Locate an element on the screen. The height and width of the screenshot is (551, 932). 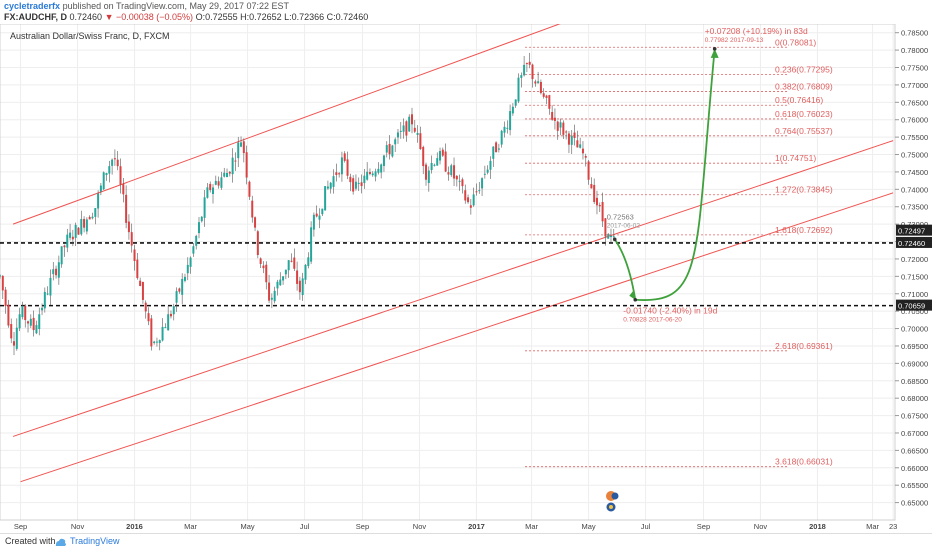
symbol-label: FX:AUDCHF, D is located at coordinates (35, 17).